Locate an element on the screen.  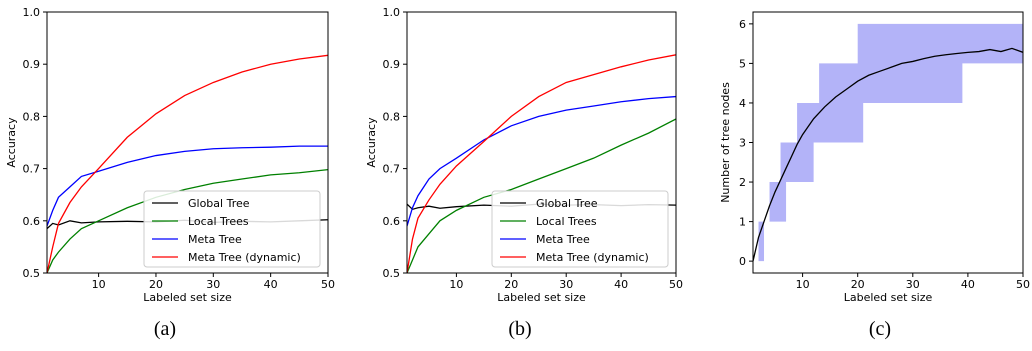
y-tick-label: 3 is located at coordinates (742, 143).